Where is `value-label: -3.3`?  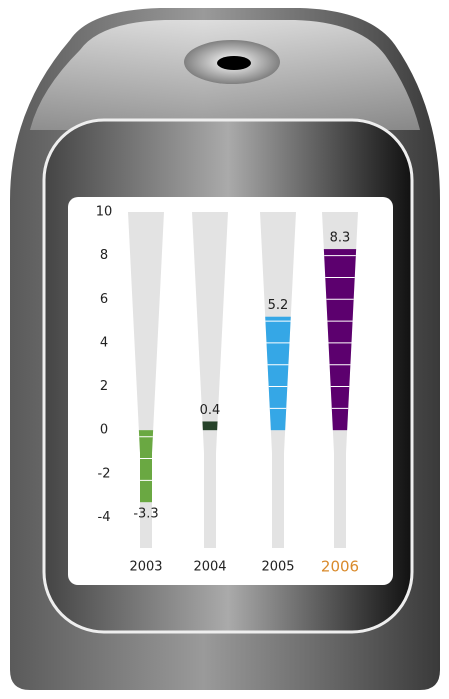 value-label: -3.3 is located at coordinates (145, 514).